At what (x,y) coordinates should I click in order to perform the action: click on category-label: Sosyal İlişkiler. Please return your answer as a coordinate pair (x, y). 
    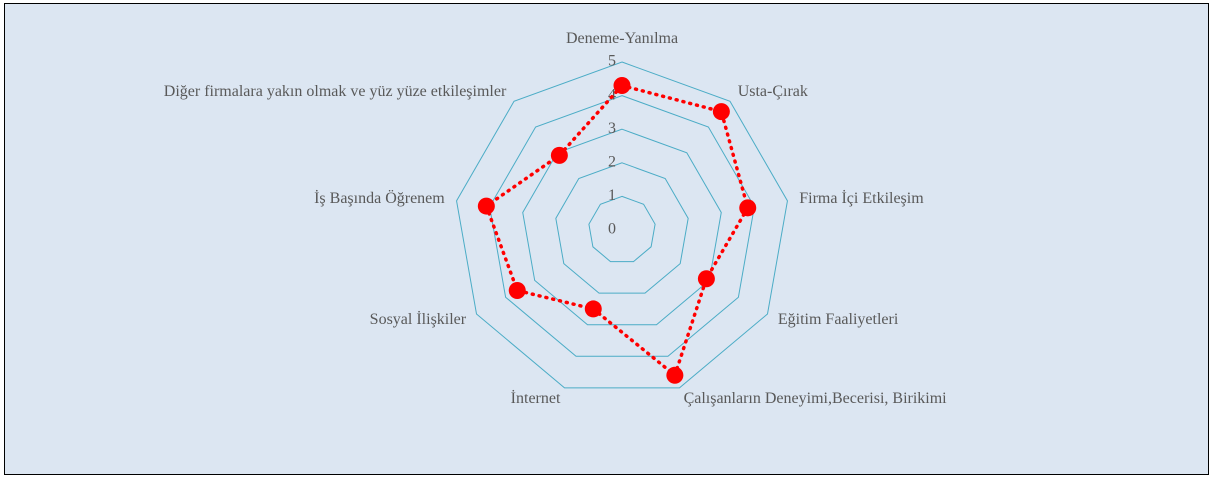
    Looking at the image, I should click on (418, 319).